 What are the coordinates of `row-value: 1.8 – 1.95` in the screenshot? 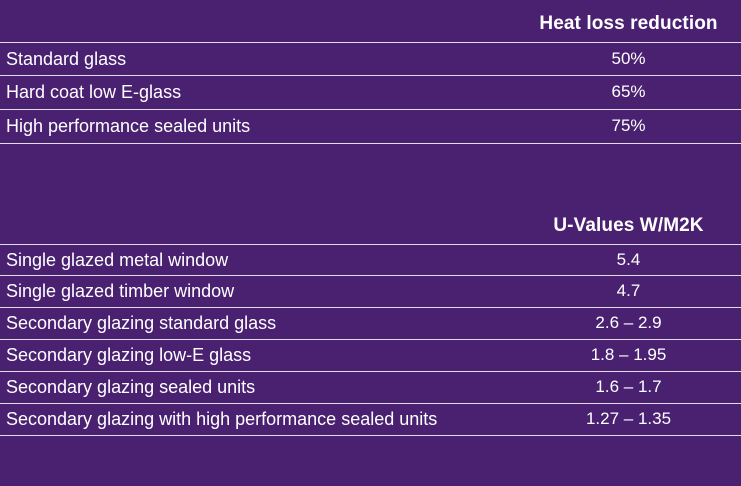 It's located at (628, 354).